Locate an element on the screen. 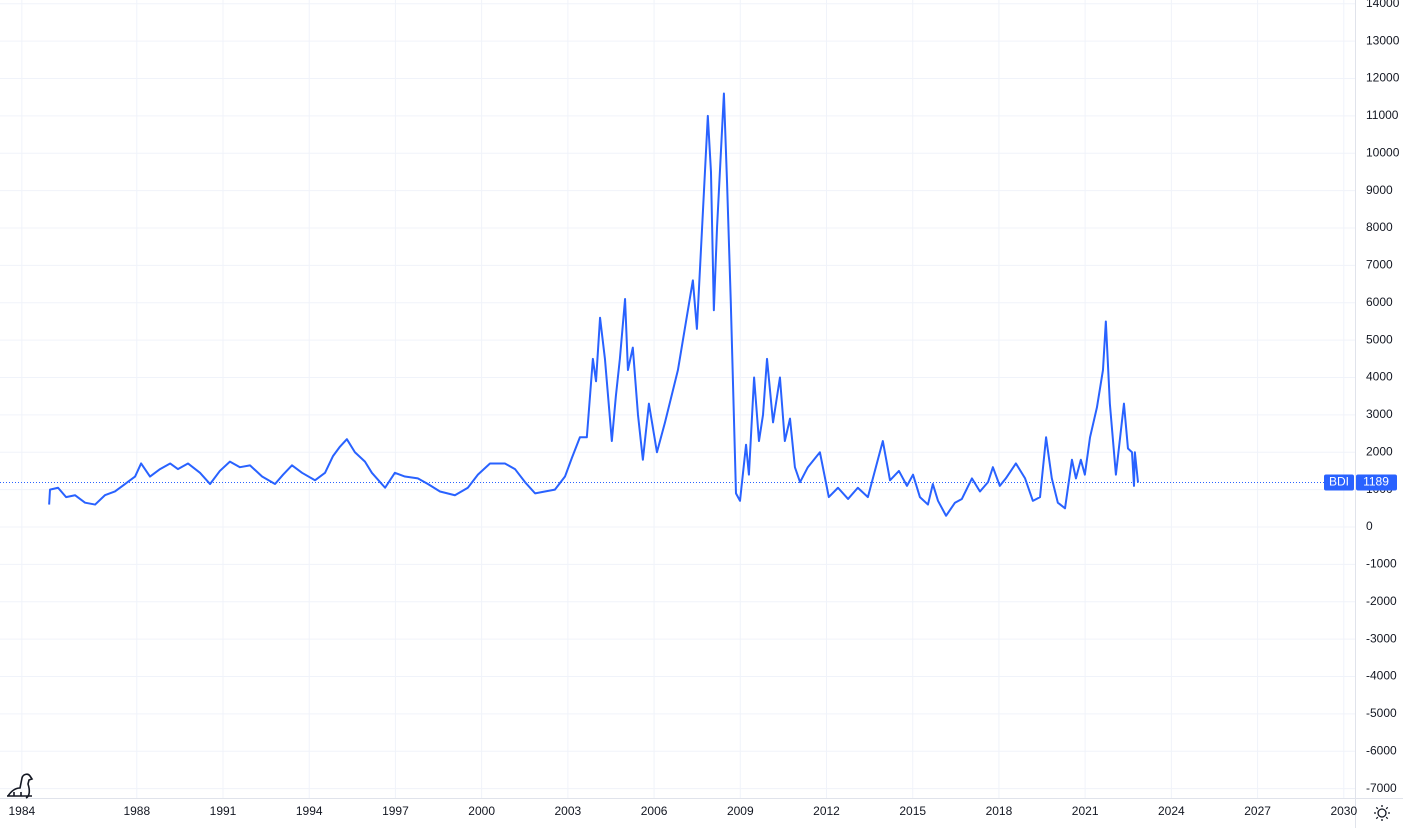 The height and width of the screenshot is (828, 1403). last-value-tag is located at coordinates (1376, 482).